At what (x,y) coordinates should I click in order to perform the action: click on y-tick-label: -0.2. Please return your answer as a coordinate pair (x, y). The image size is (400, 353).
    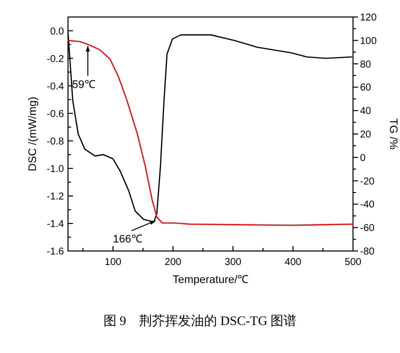
    Looking at the image, I should click on (55, 59).